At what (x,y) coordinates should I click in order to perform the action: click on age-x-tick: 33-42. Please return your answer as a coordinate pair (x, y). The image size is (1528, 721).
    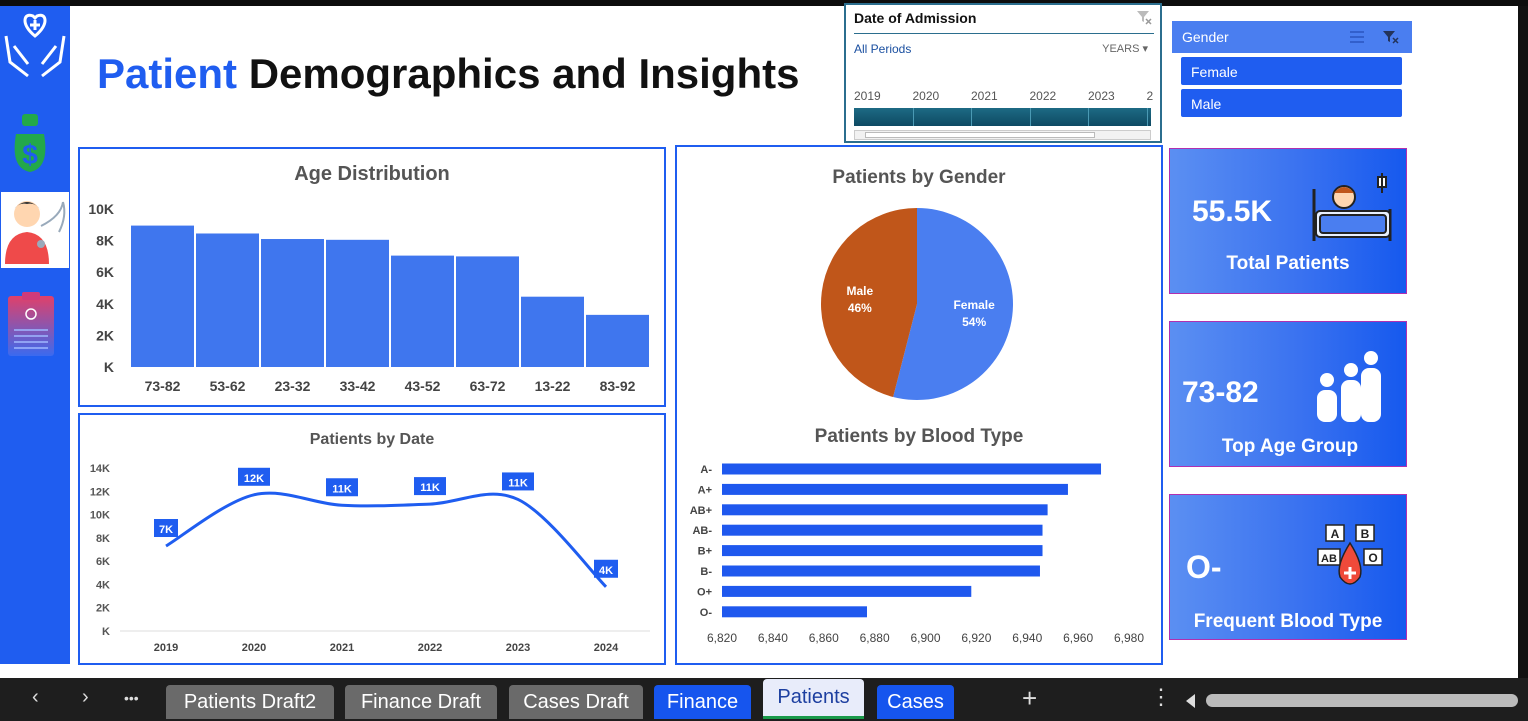
    Looking at the image, I should click on (358, 386).